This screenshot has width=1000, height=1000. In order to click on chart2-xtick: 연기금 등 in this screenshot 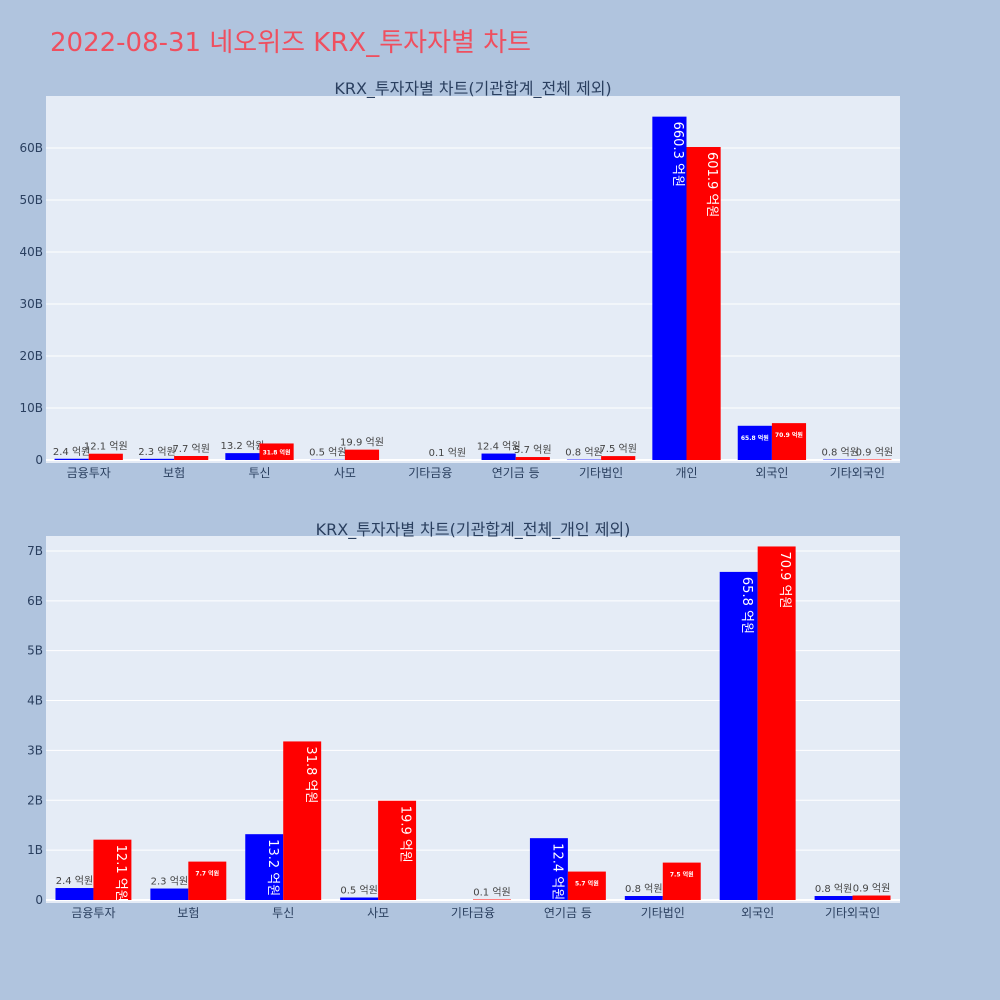, I will do `click(568, 913)`.